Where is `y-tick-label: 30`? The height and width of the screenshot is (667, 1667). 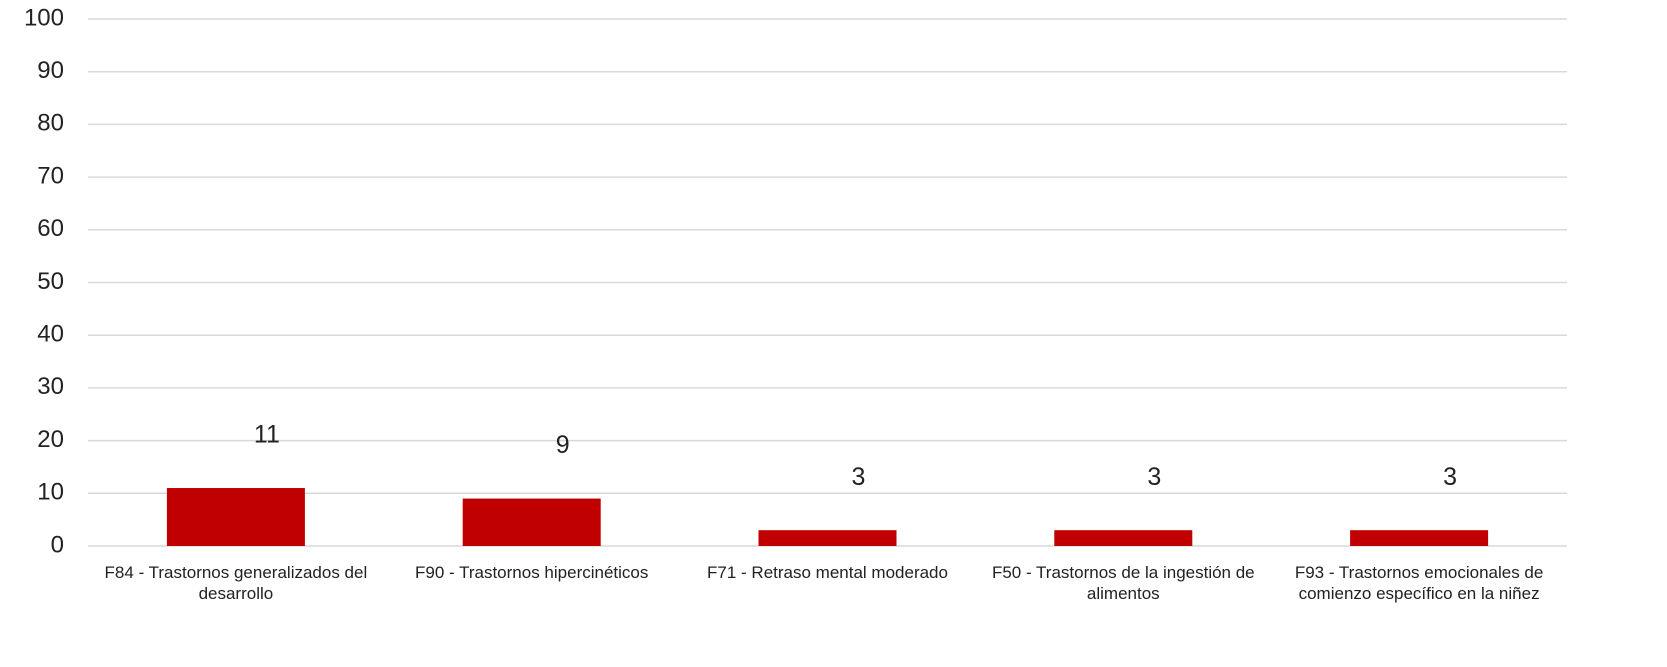
y-tick-label: 30 is located at coordinates (50, 386).